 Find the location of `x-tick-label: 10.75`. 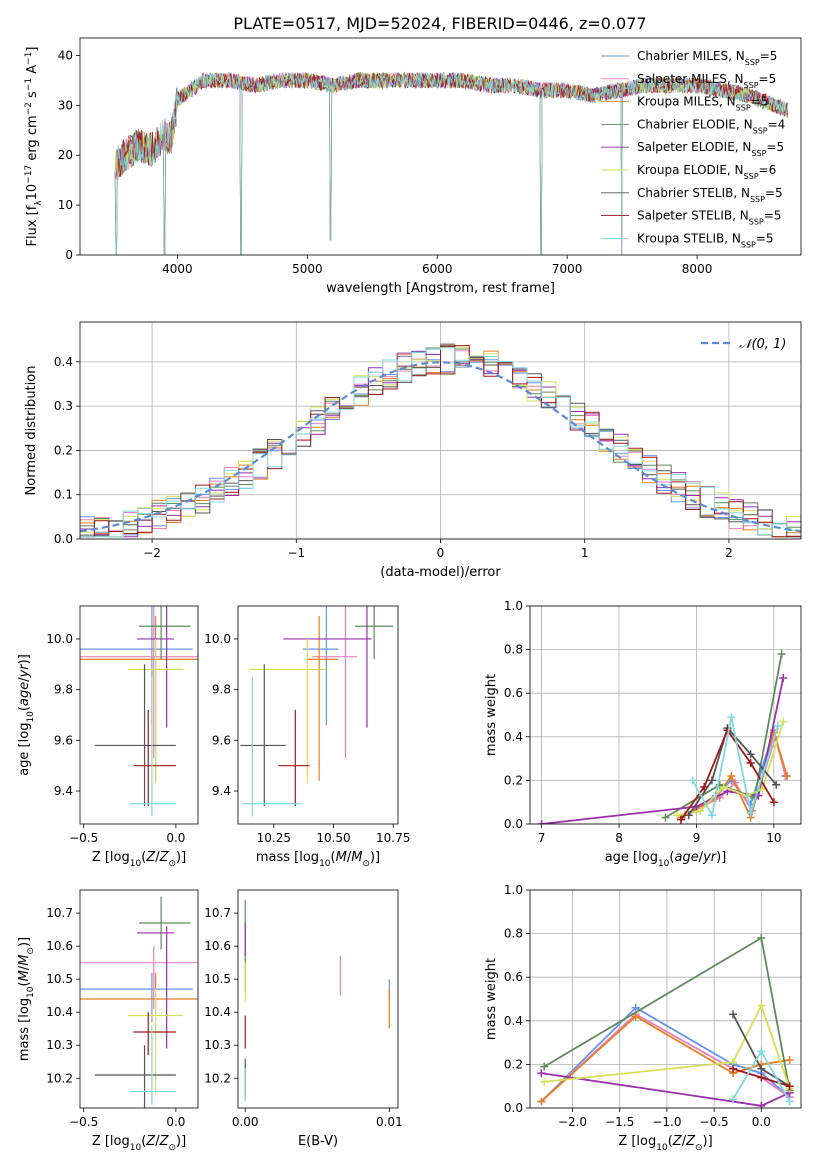

x-tick-label: 10.75 is located at coordinates (393, 838).